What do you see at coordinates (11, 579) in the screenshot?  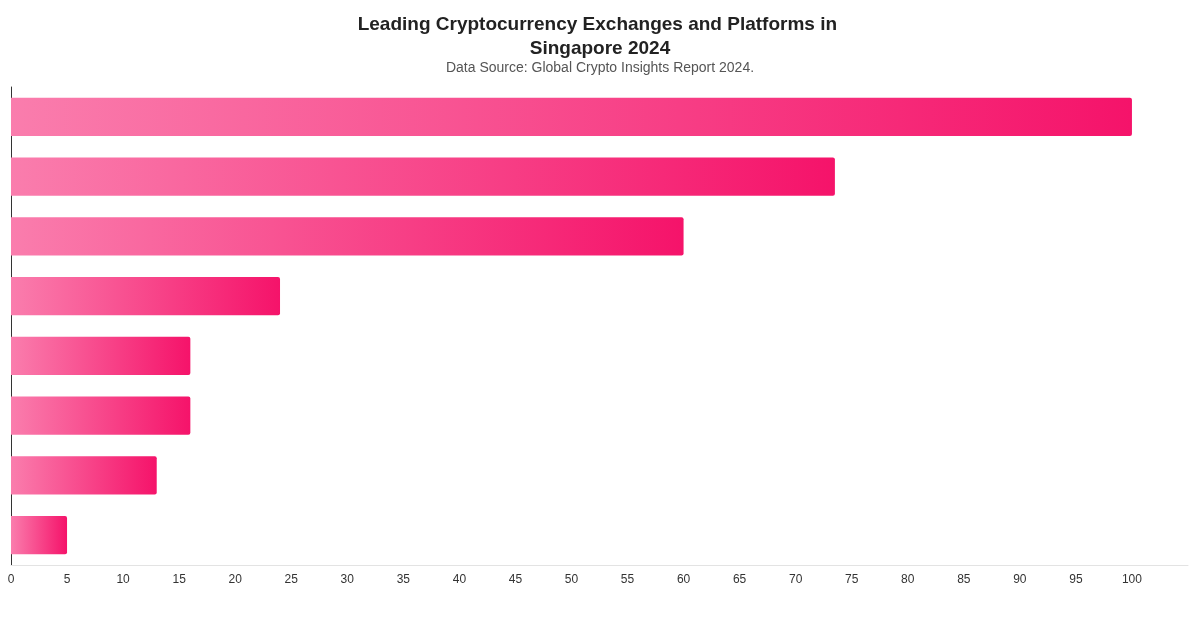 I see `x-tick-label: 0` at bounding box center [11, 579].